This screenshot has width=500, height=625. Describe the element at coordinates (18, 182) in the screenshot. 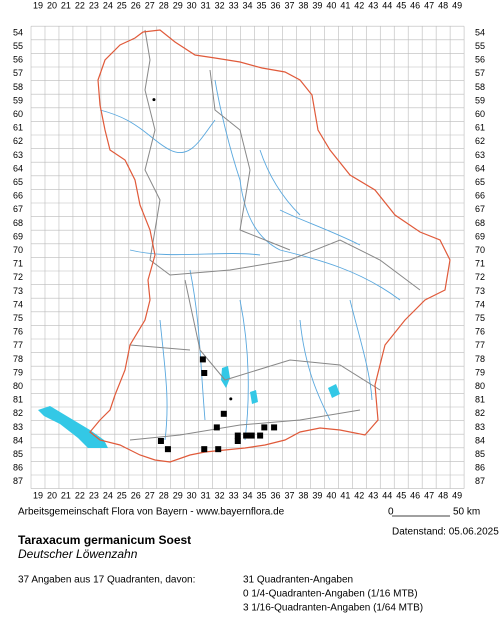

I see `row-label: 65` at that location.